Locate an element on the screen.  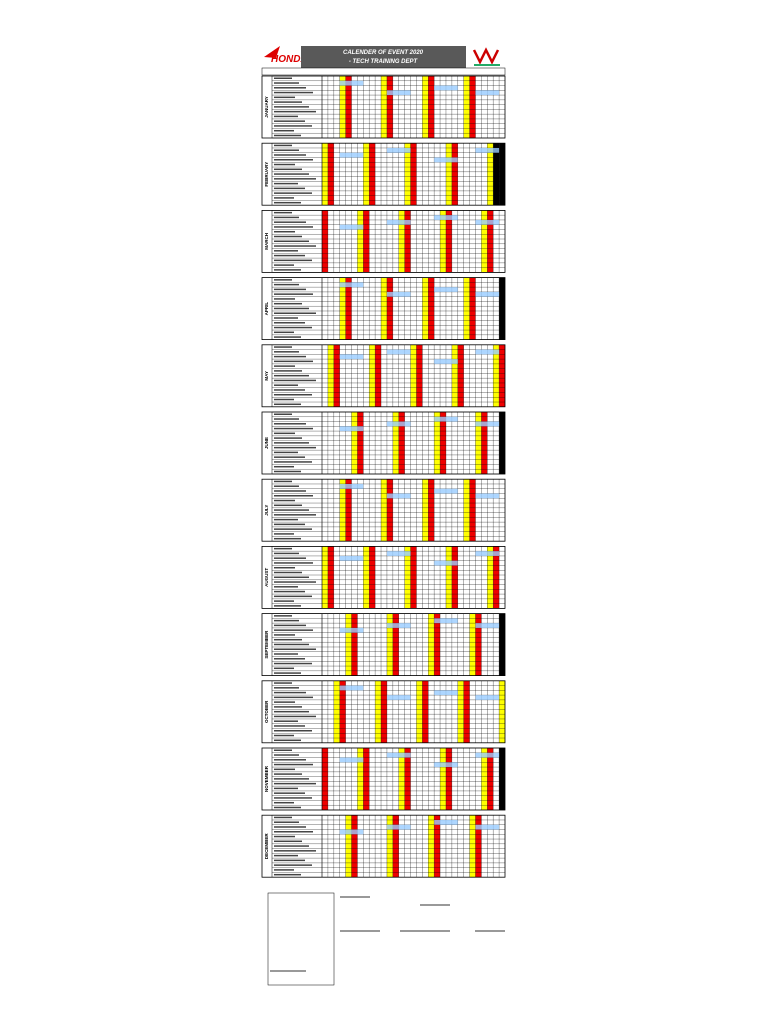
month-label: DECEMBER is located at coordinates (266, 846).